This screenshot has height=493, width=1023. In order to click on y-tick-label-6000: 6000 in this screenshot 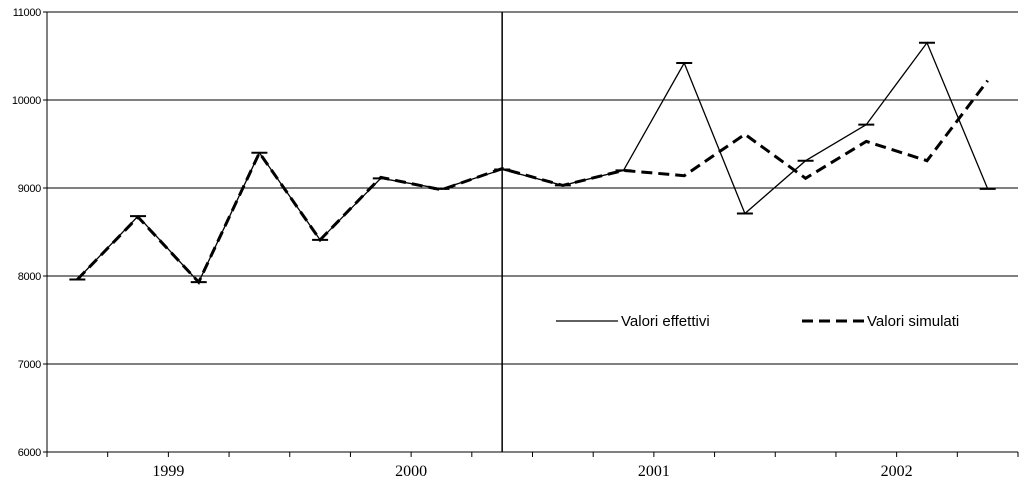, I will do `click(29, 453)`.